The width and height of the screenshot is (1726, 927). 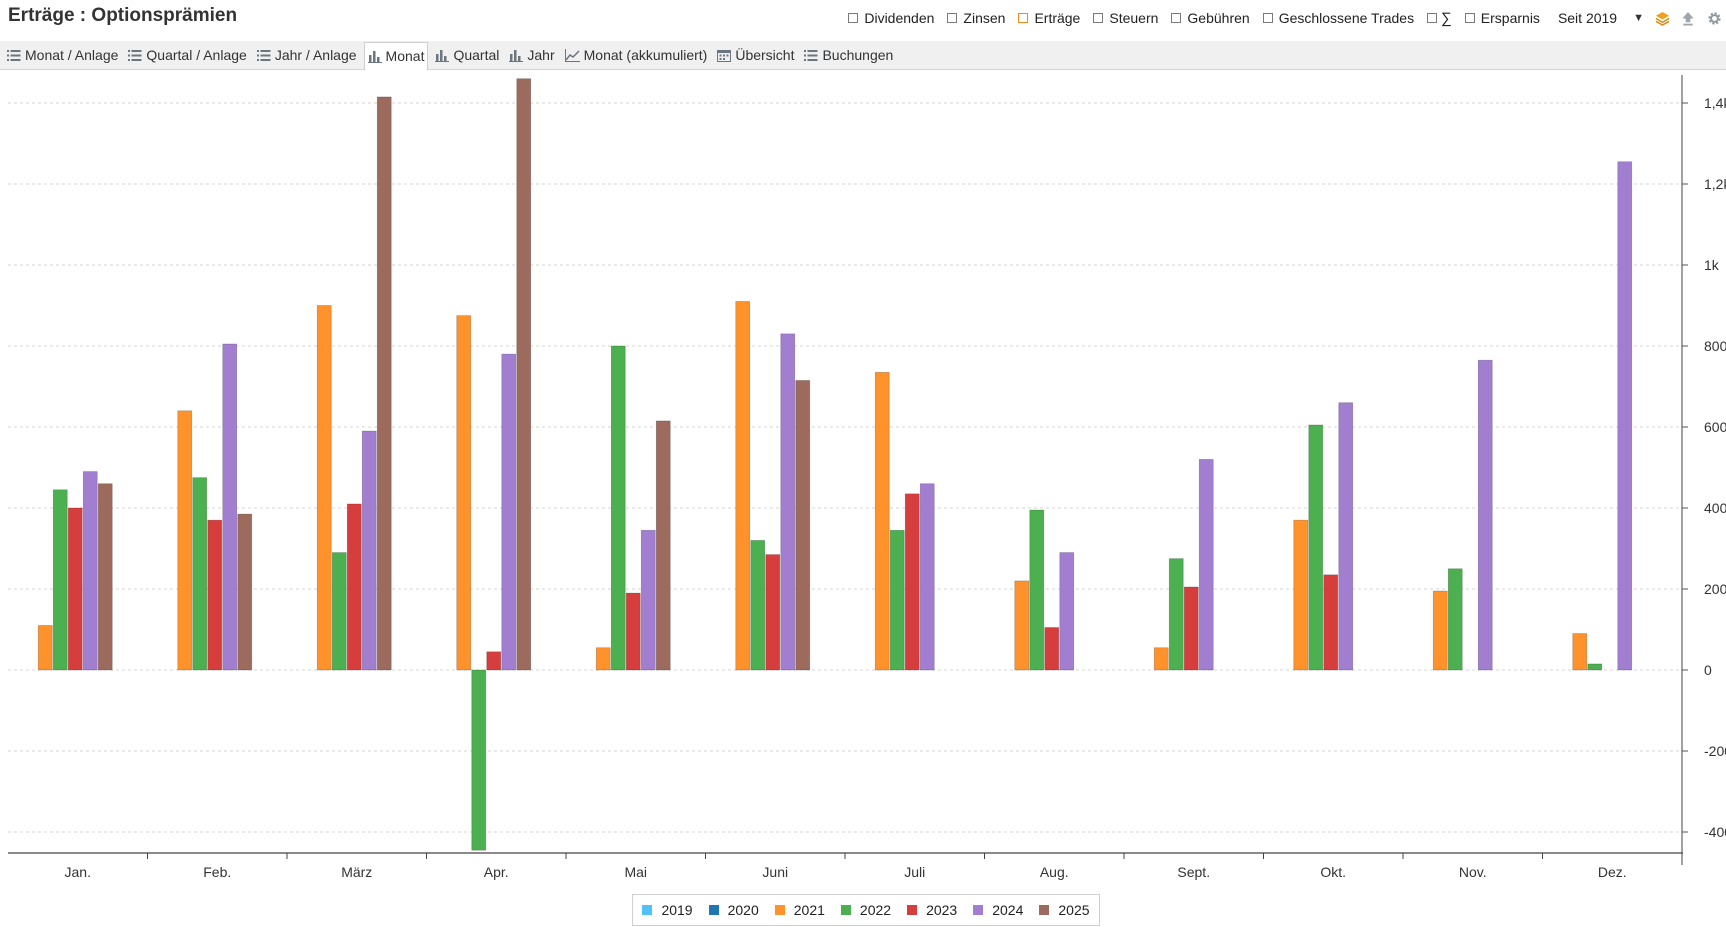 What do you see at coordinates (518, 55) in the screenshot?
I see `bar-chart-icon` at bounding box center [518, 55].